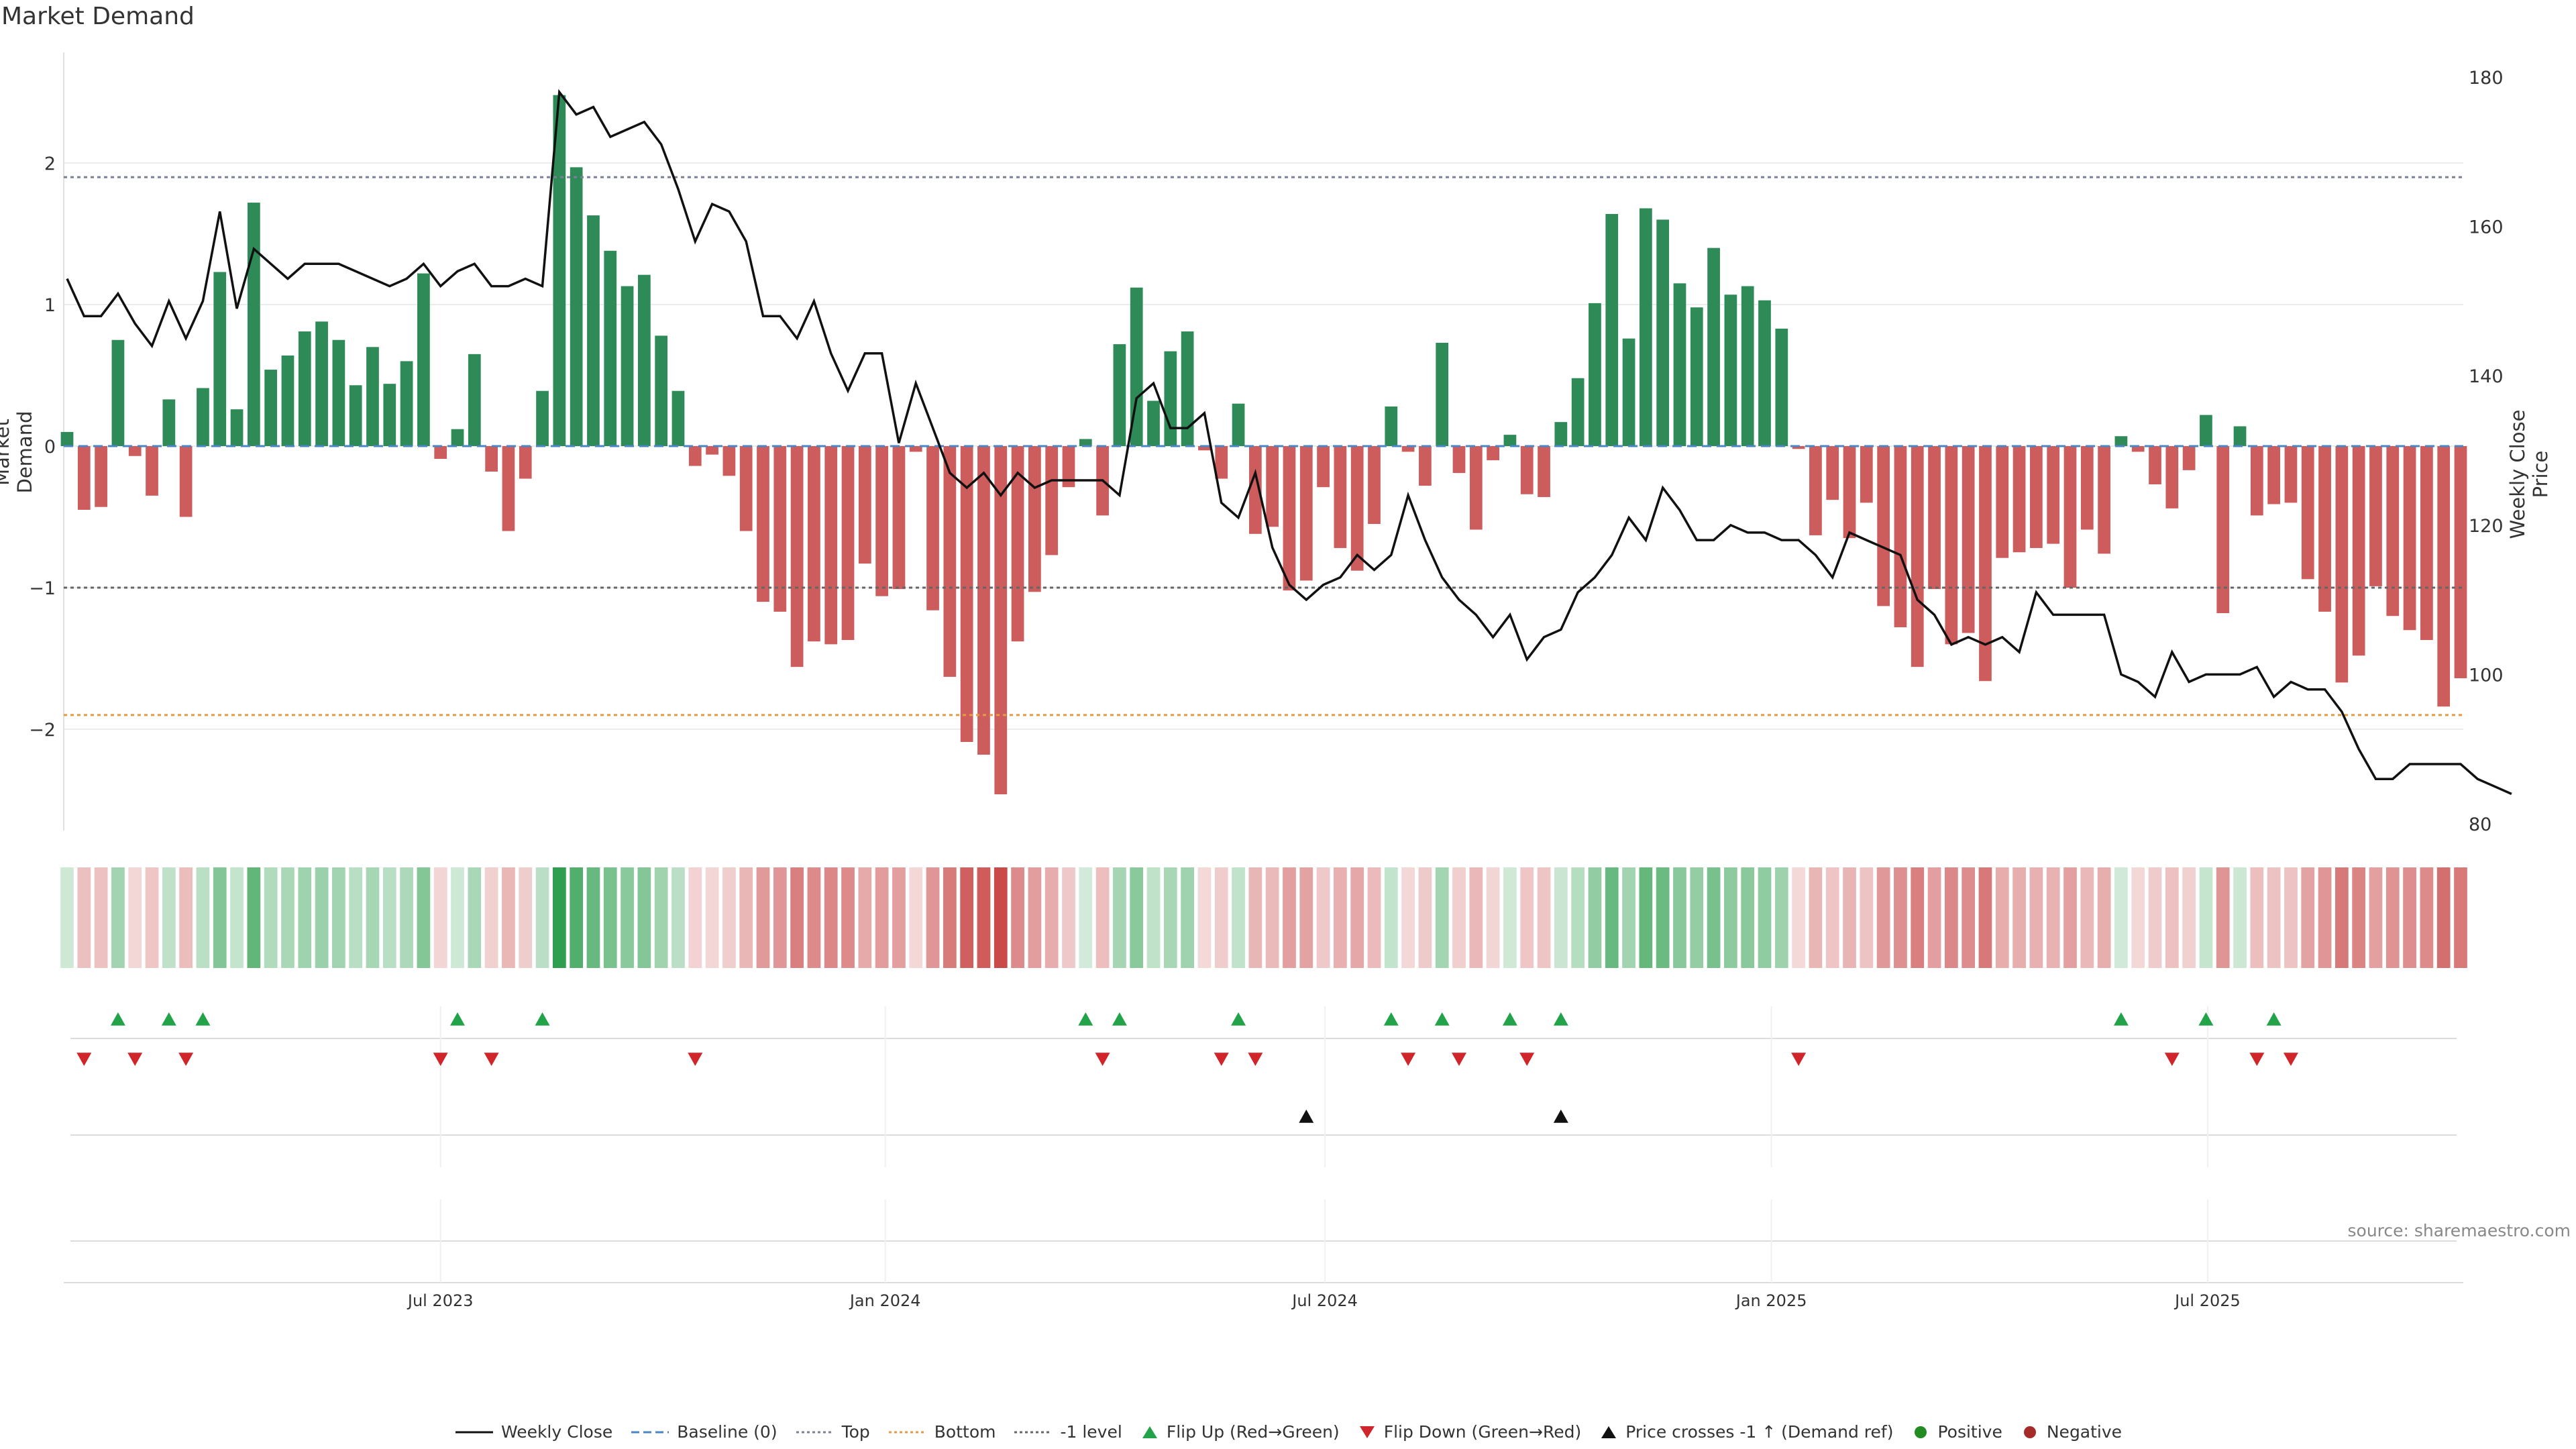 This screenshot has height=1449, width=2576. Describe the element at coordinates (1033, 1432) in the screenshot. I see `line-dotted-dark-icon` at that location.